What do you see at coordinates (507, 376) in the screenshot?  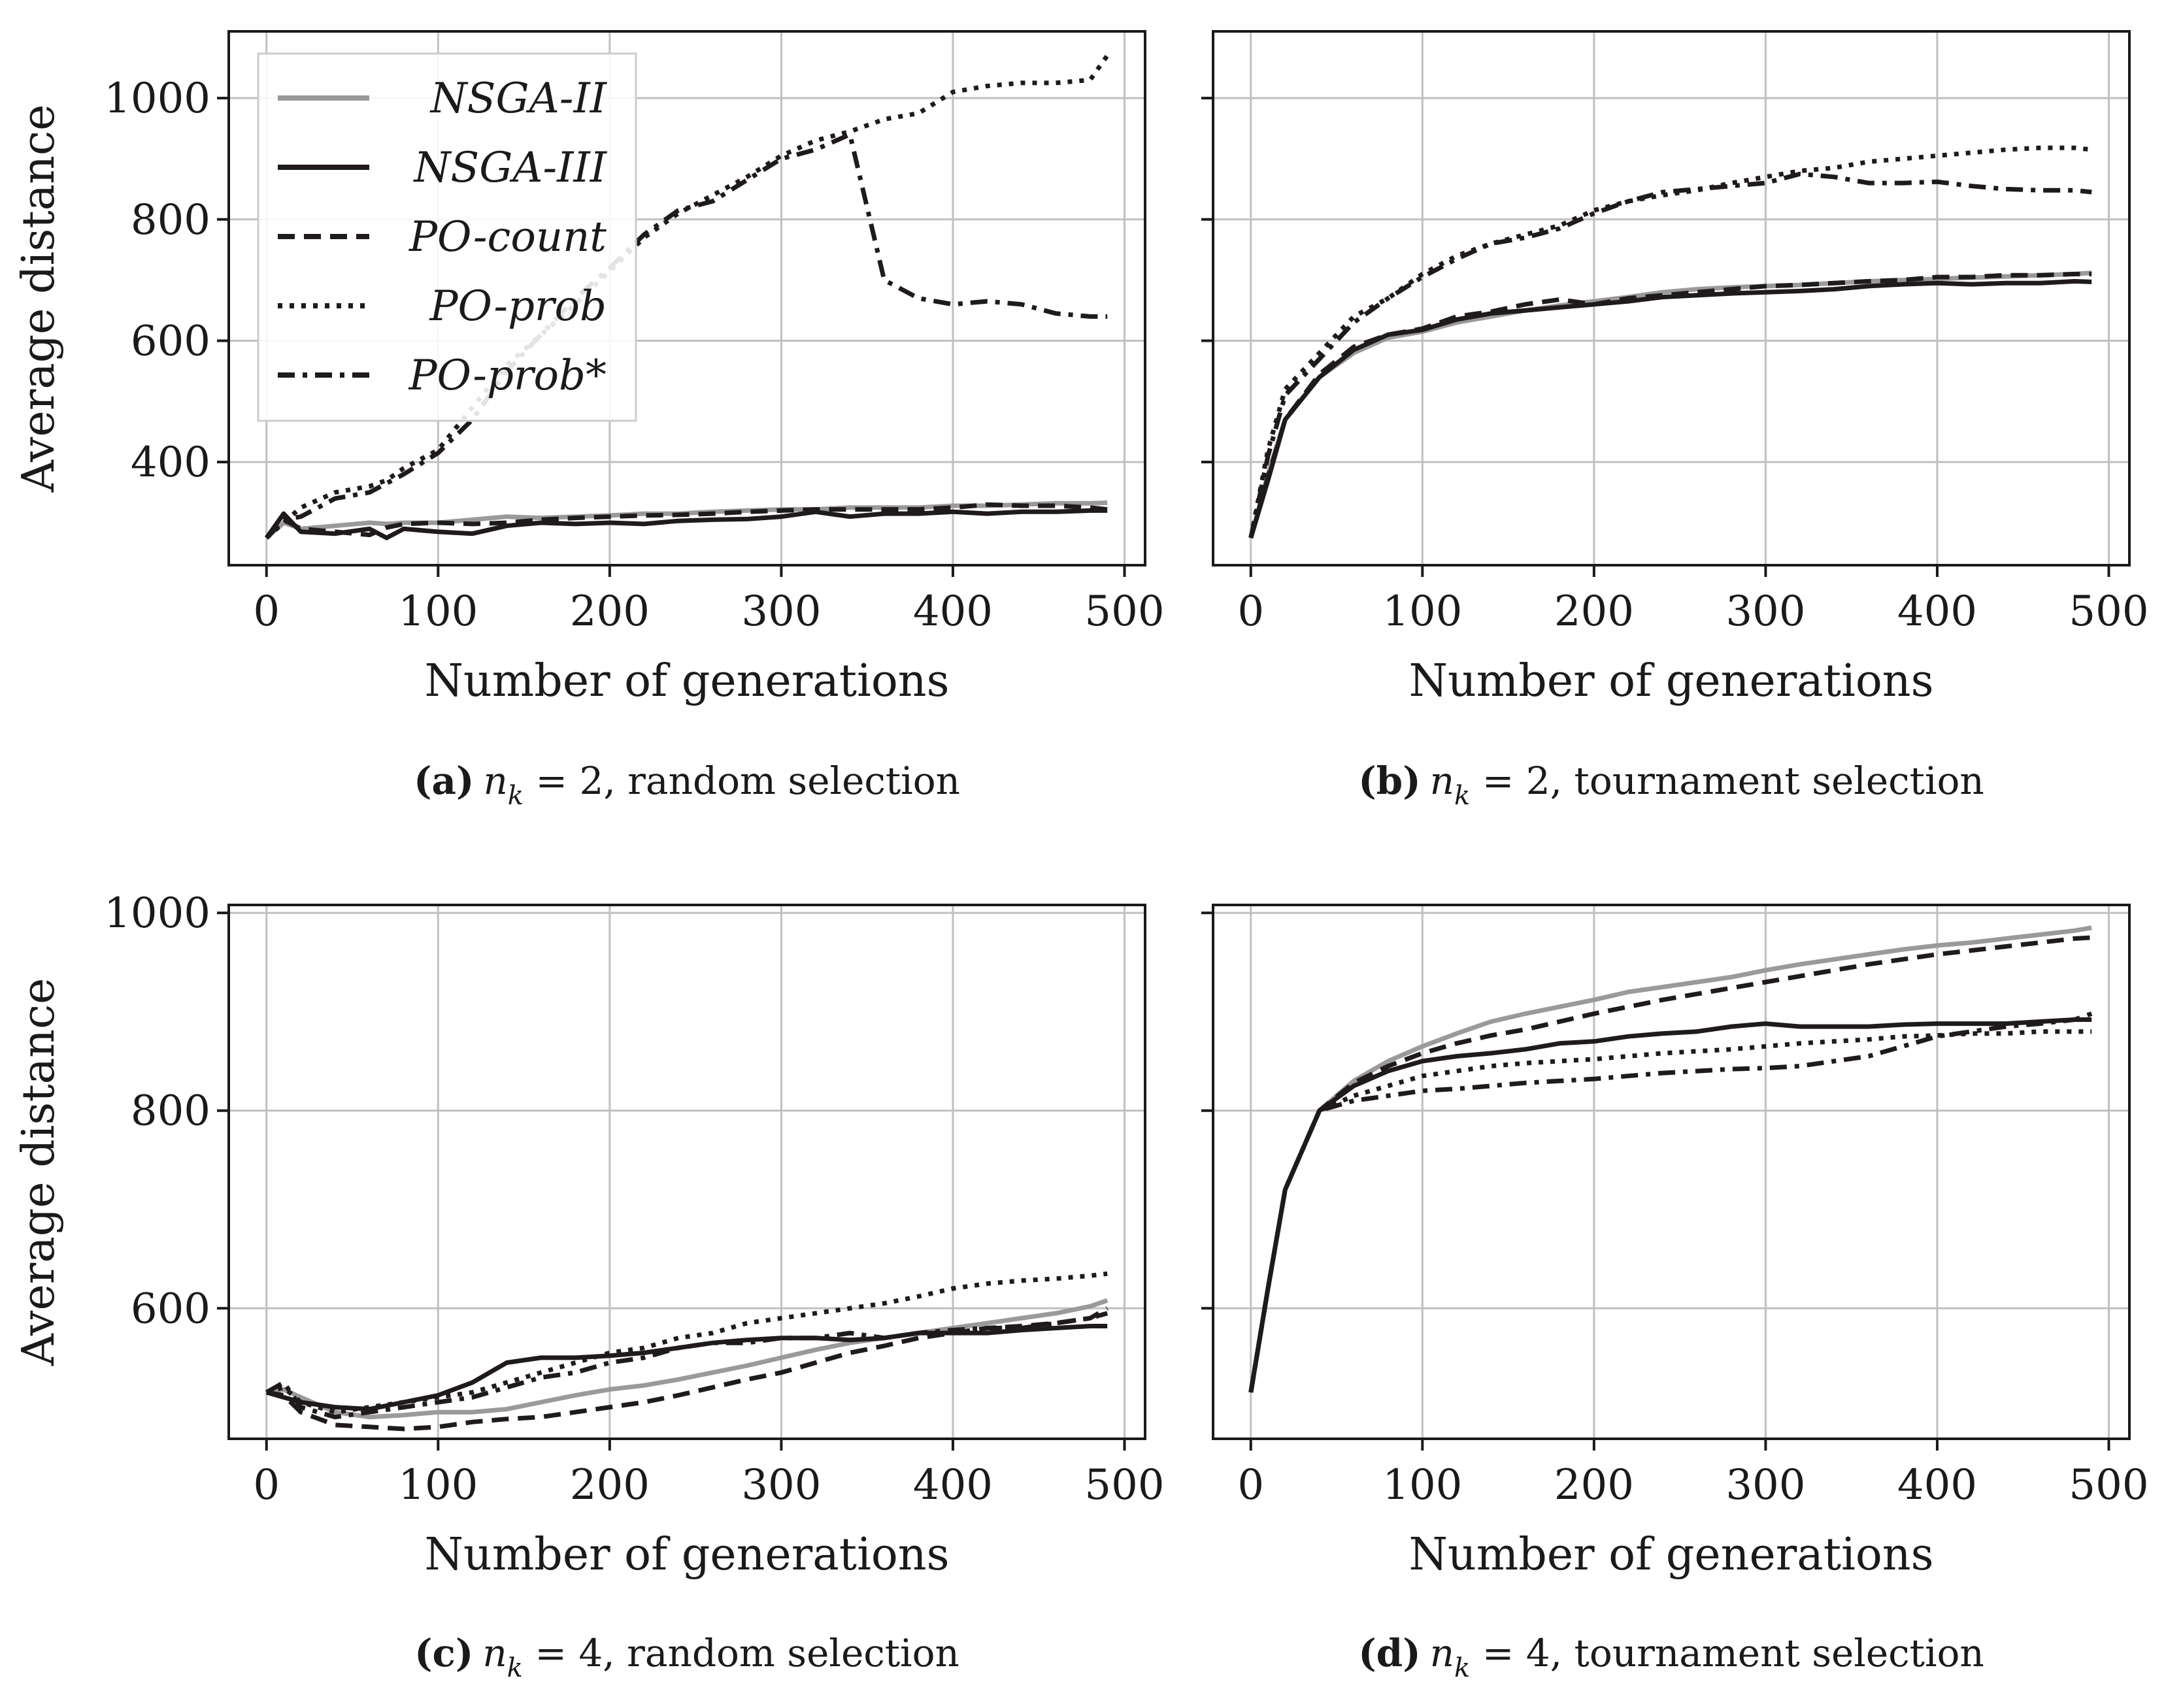 I see `legend-label: PO-prob*` at bounding box center [507, 376].